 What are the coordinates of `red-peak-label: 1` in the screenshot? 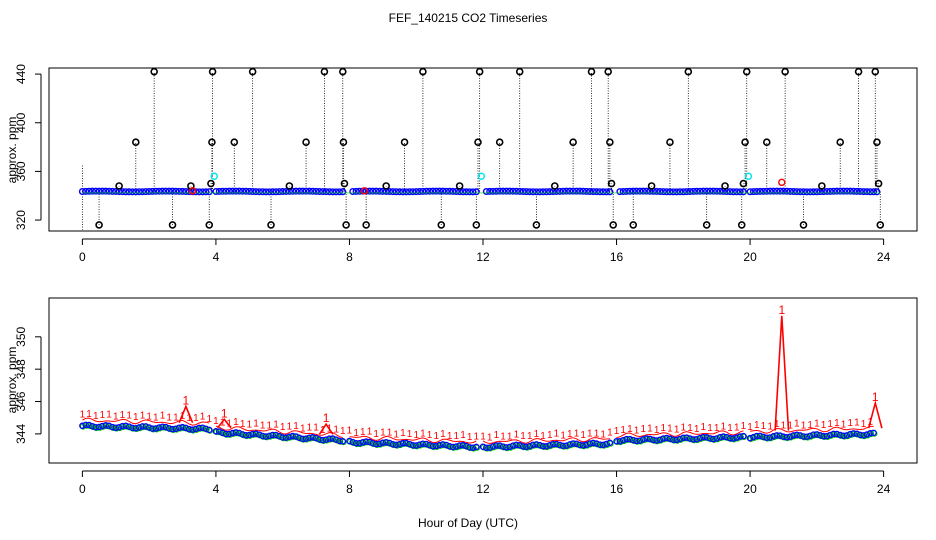 It's located at (875, 397).